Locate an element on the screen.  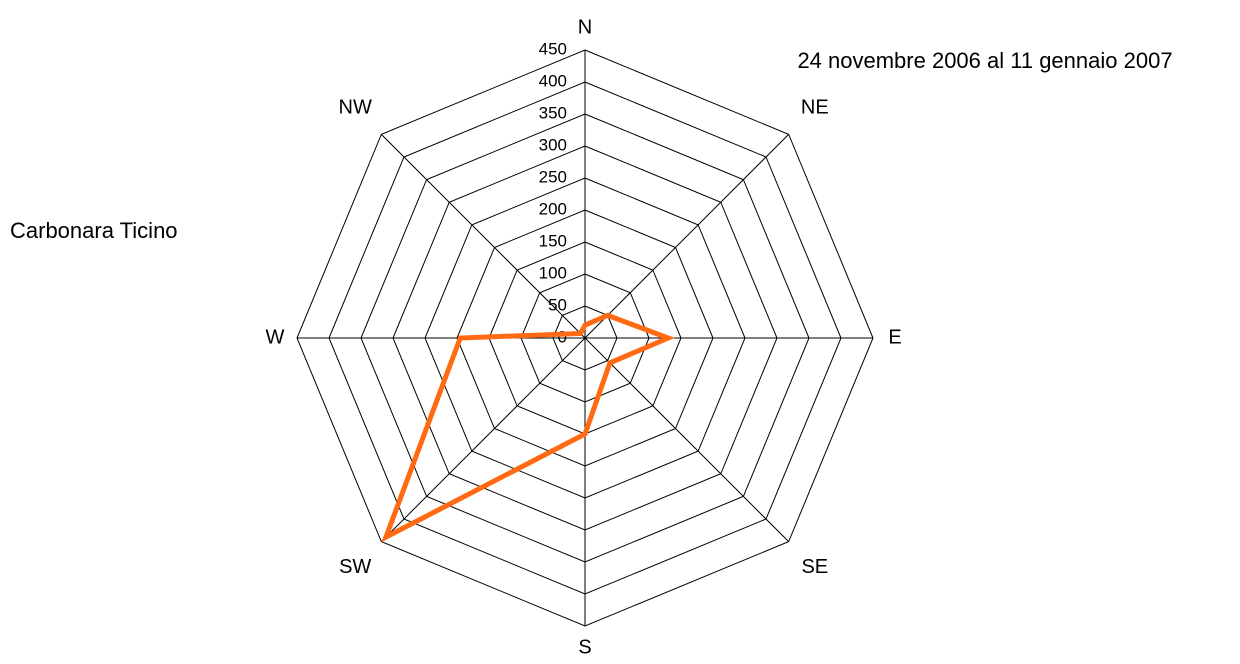
r-tick-label: 200 is located at coordinates (553, 208).